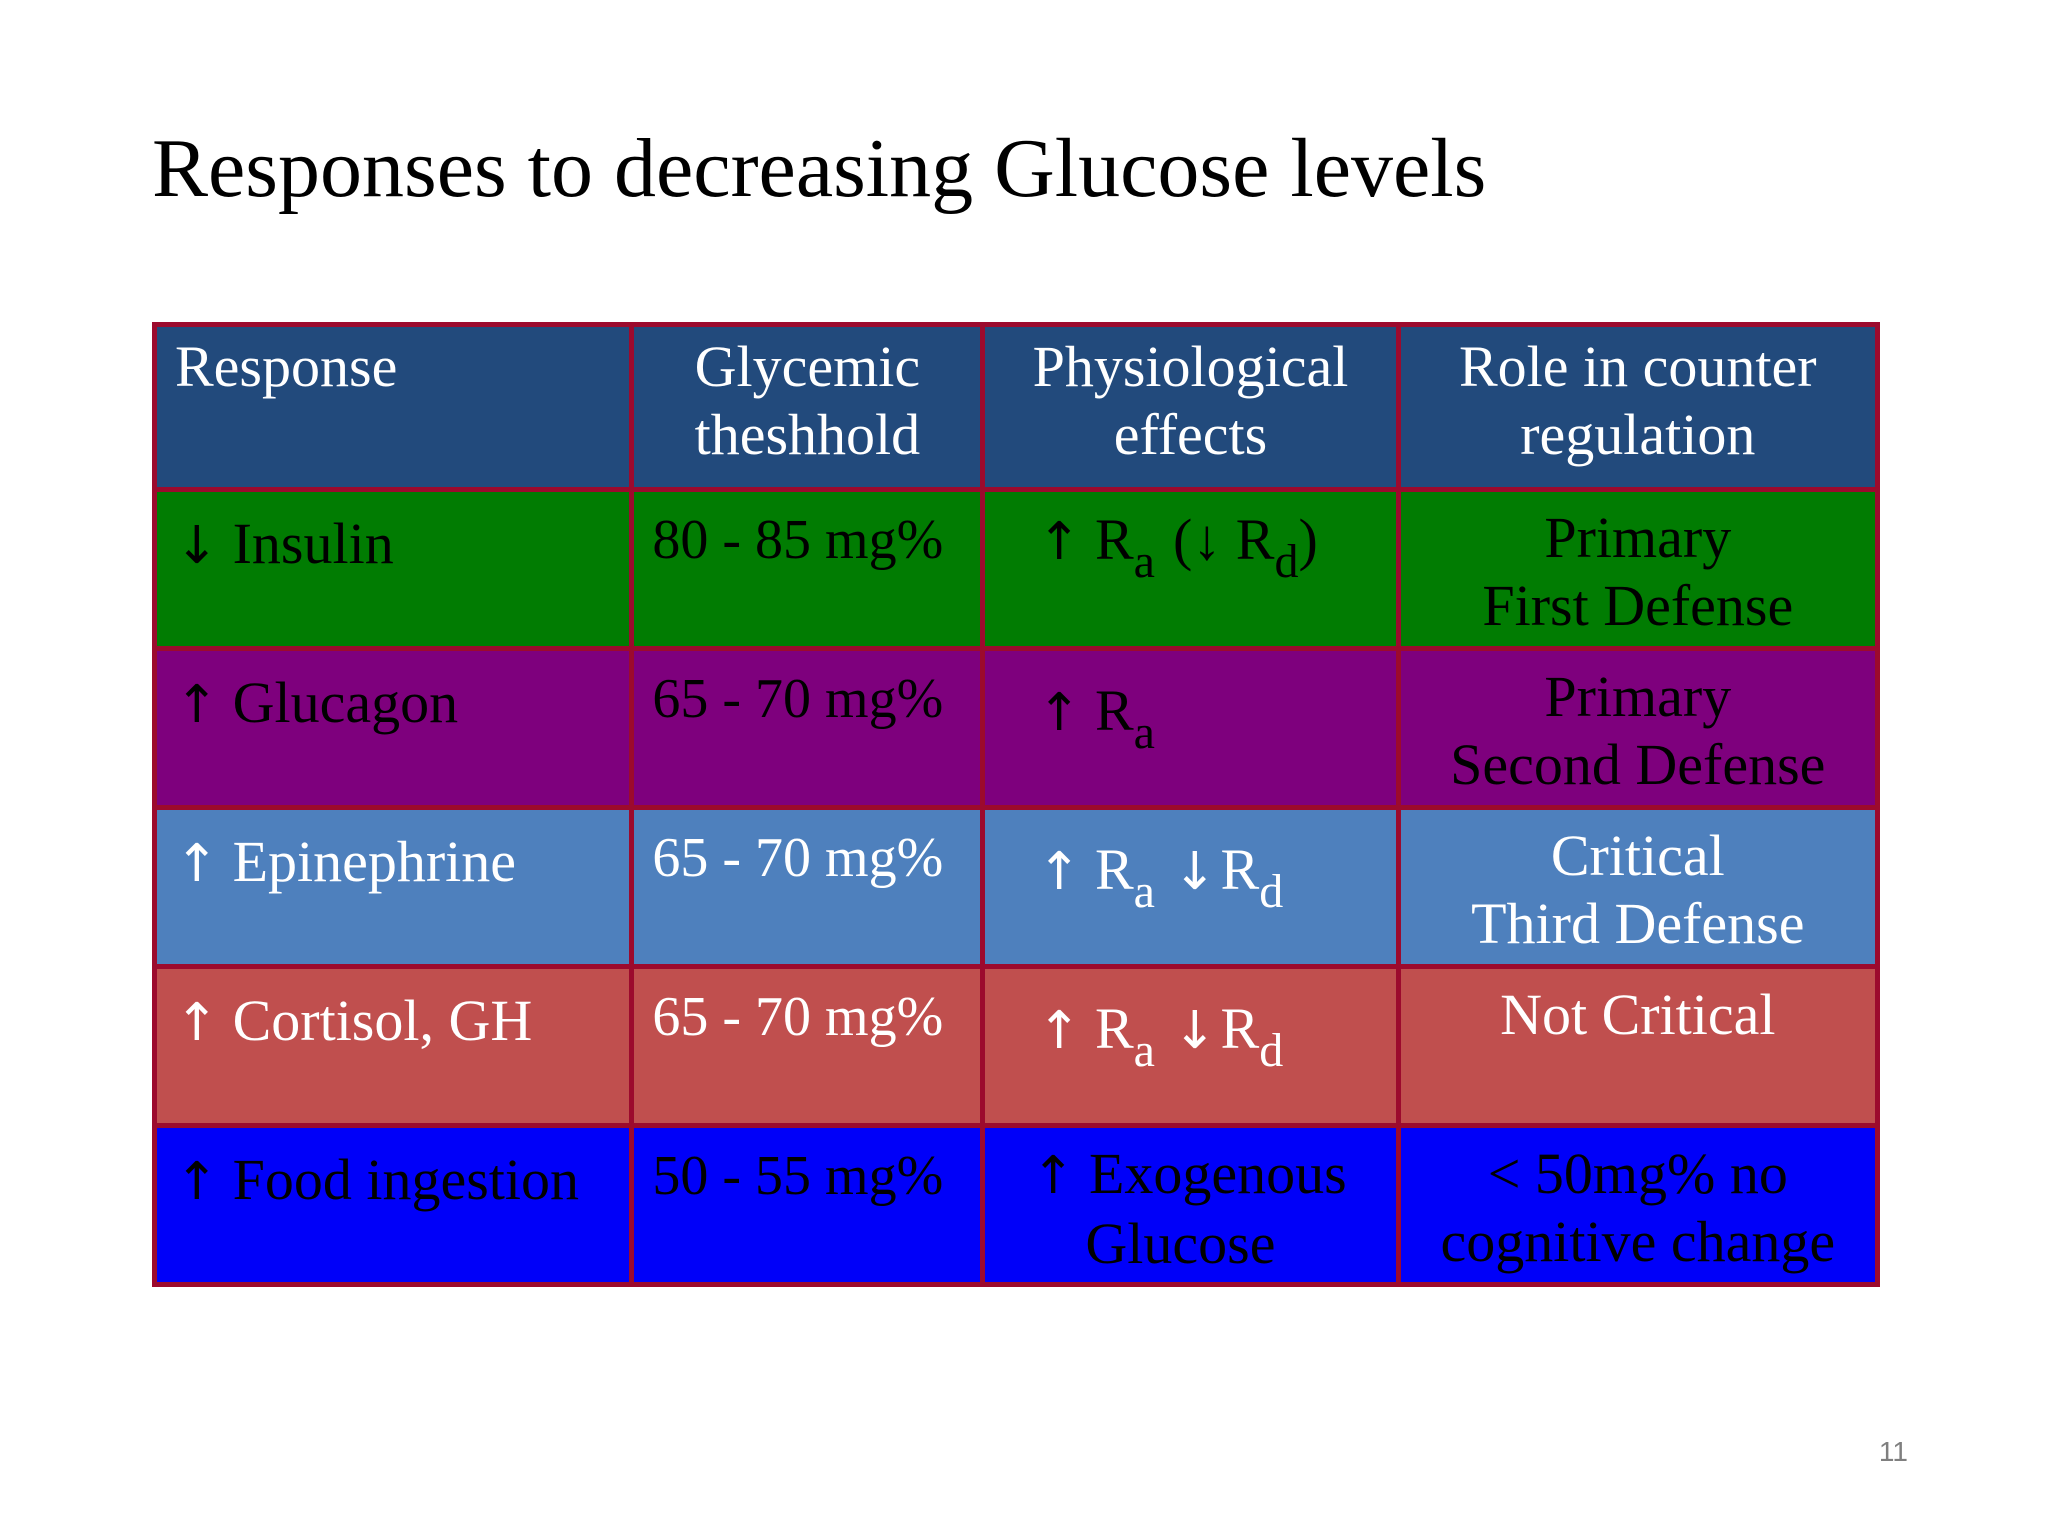  What do you see at coordinates (382, 1020) in the screenshot?
I see `response-label: Cortisol, GH` at bounding box center [382, 1020].